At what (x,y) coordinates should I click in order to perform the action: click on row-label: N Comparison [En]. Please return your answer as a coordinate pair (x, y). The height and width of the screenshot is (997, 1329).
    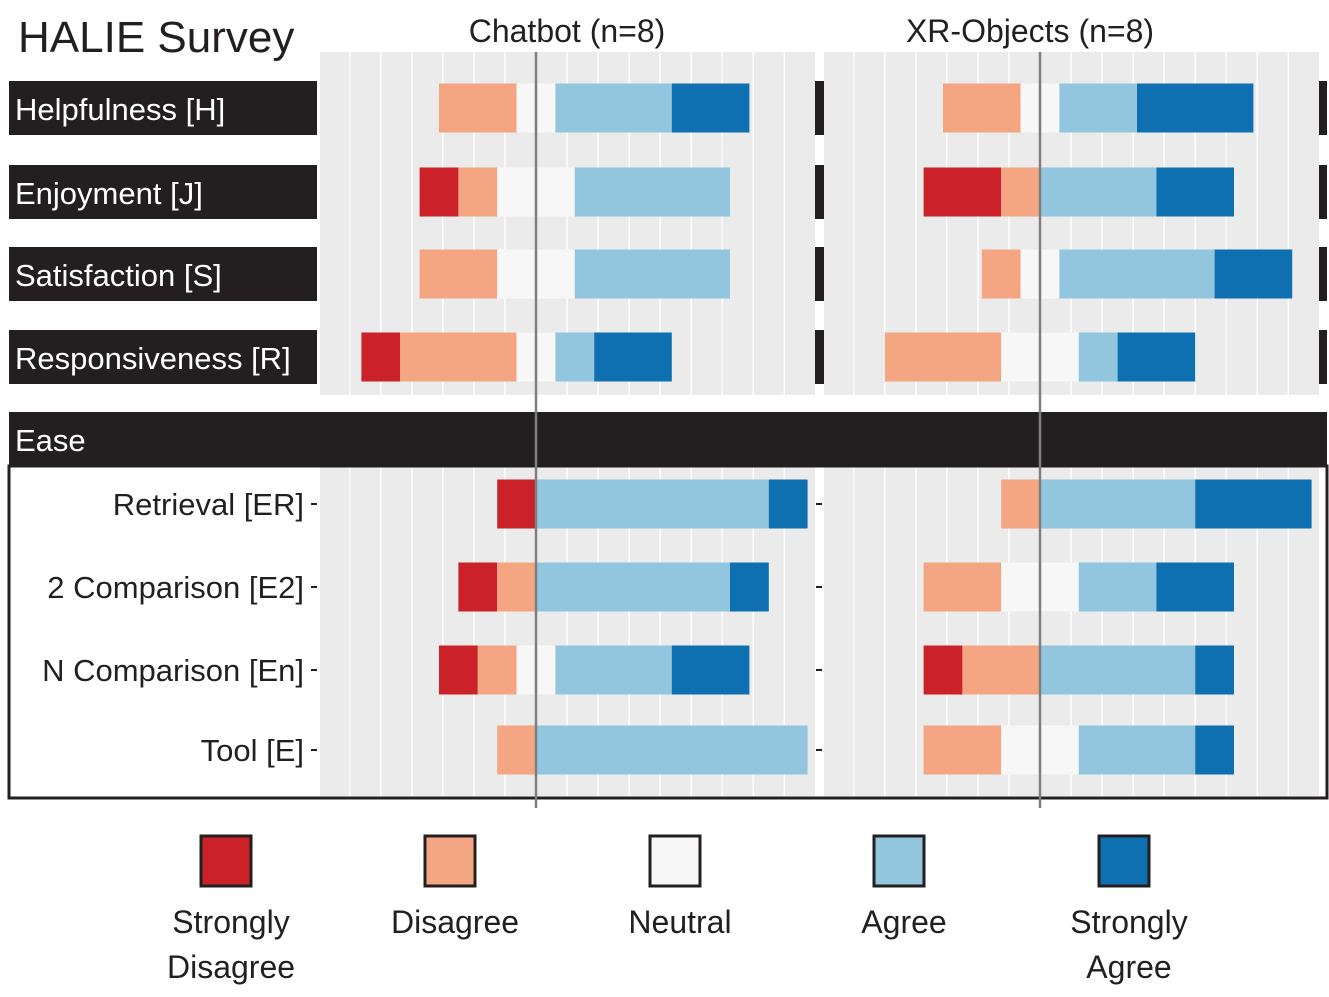
    Looking at the image, I should click on (173, 670).